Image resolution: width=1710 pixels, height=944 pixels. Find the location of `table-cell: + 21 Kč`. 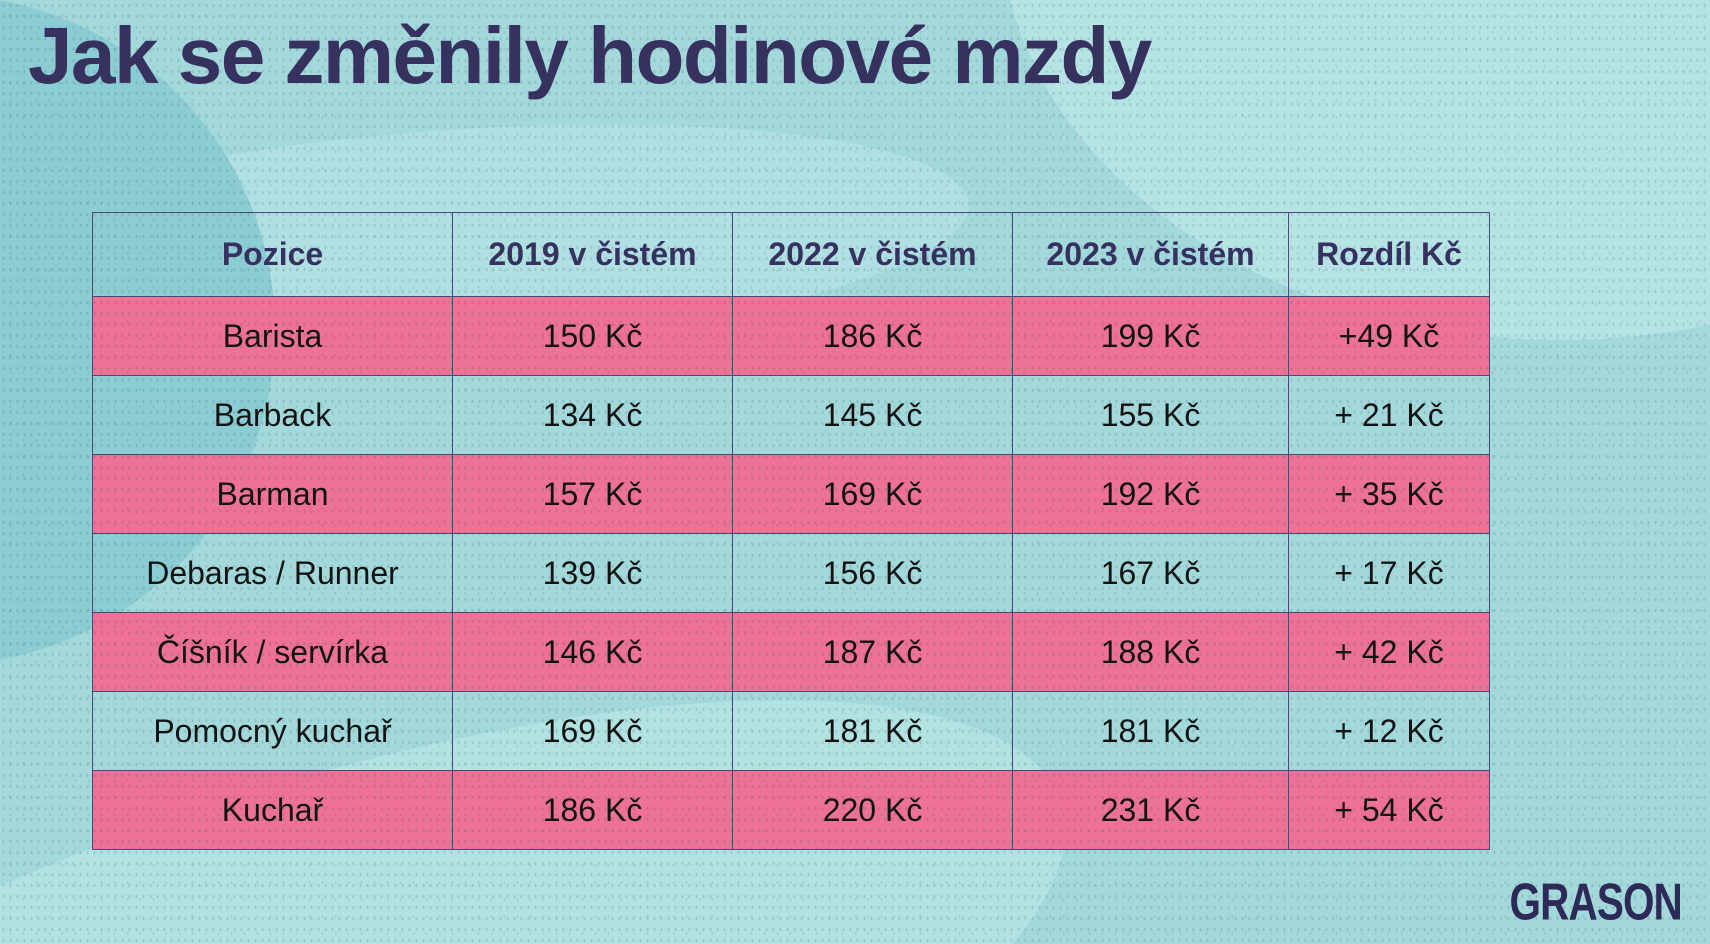

table-cell: + 21 Kč is located at coordinates (1389, 415).